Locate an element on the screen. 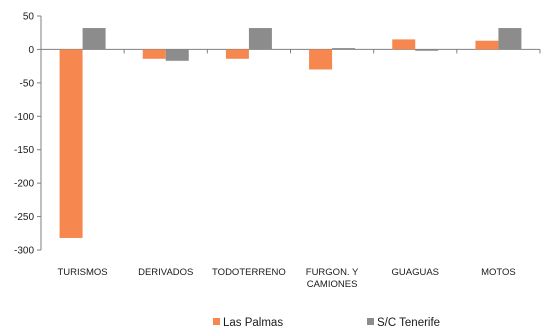  category-label: CAMIONES is located at coordinates (332, 284).